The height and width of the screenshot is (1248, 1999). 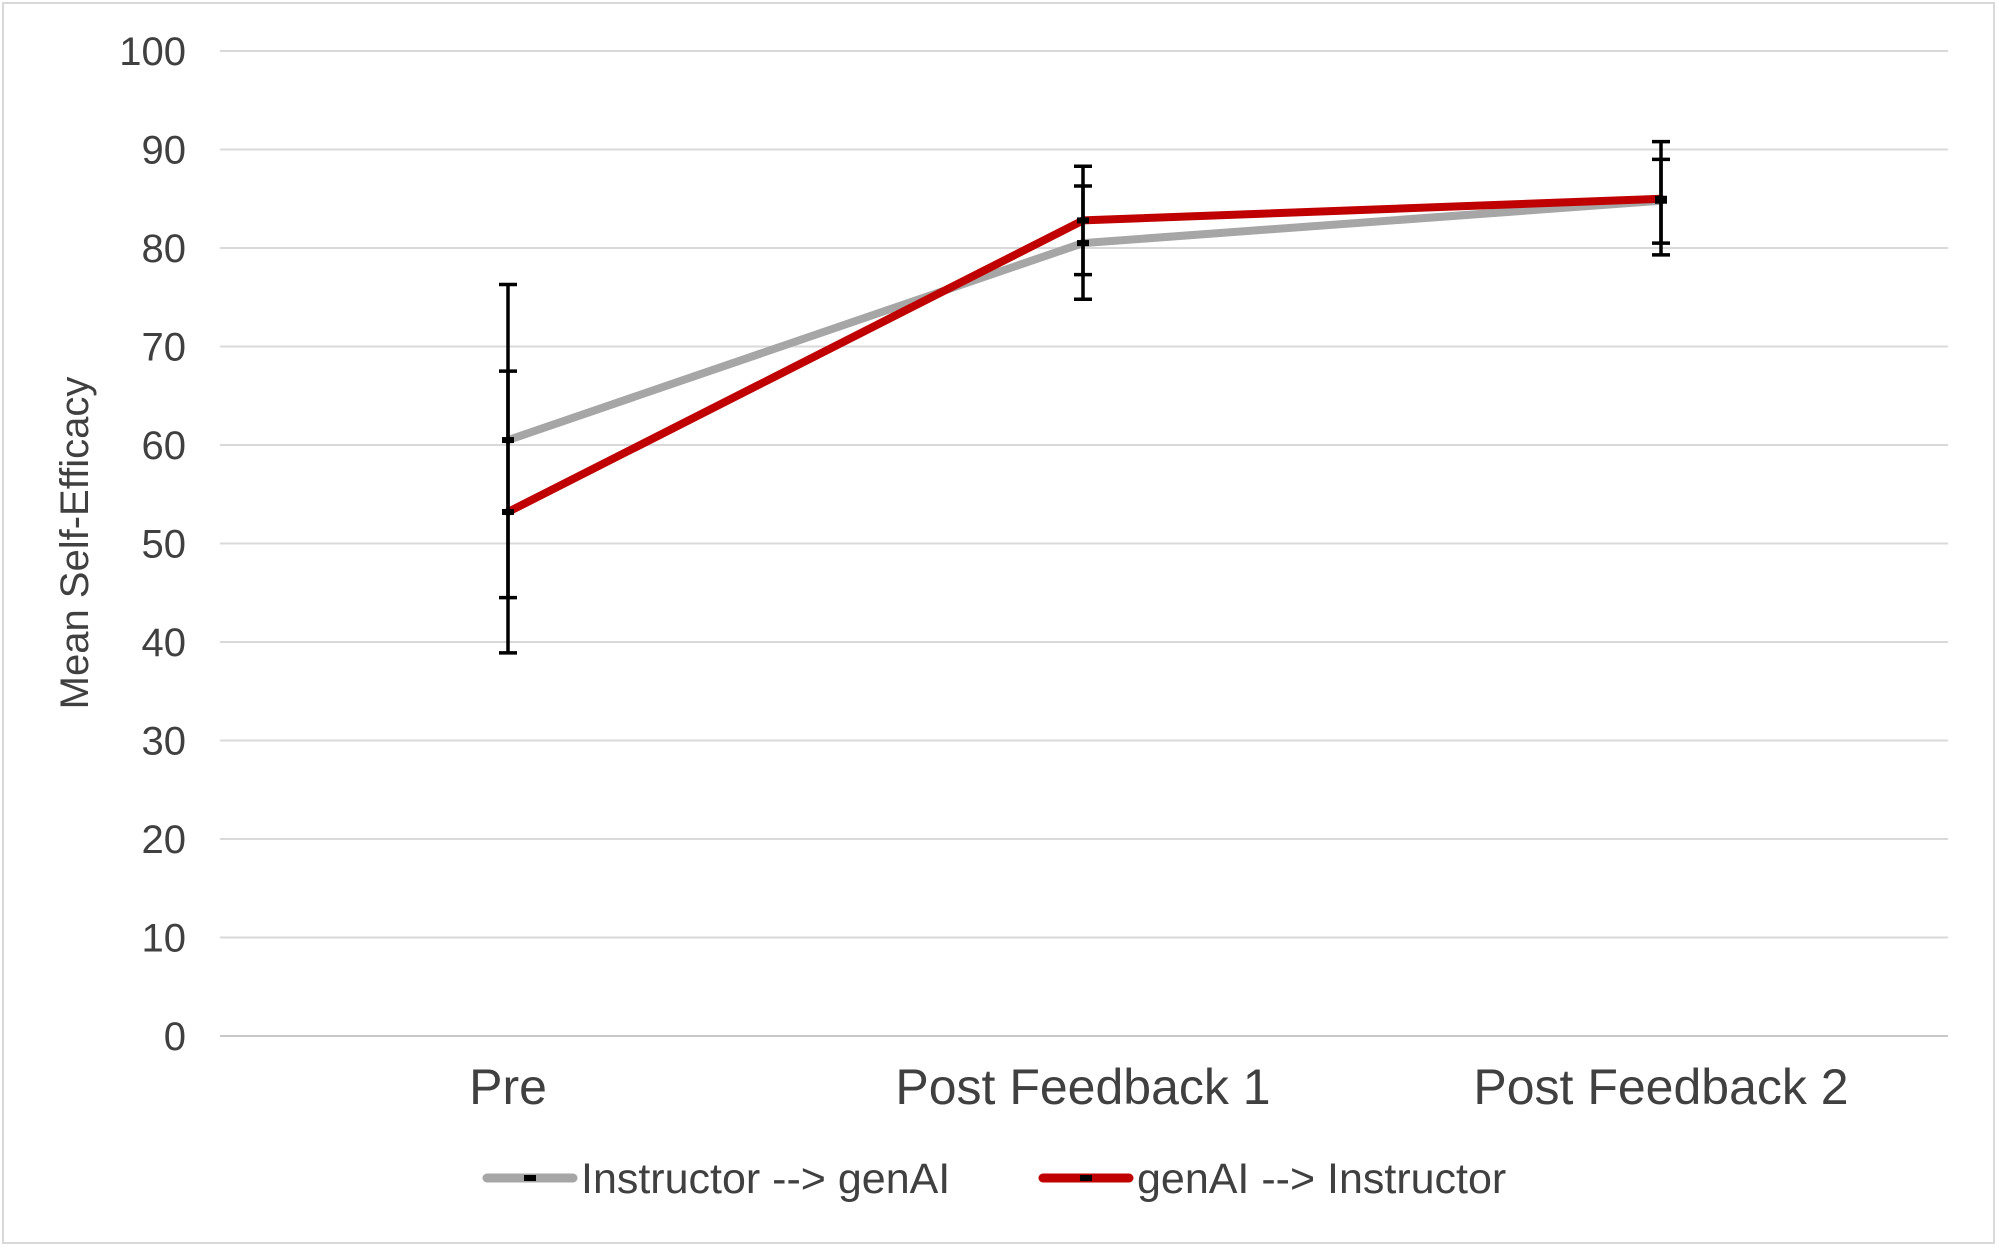 What do you see at coordinates (1660, 1087) in the screenshot?
I see `x-category-label: Post Feedback 2` at bounding box center [1660, 1087].